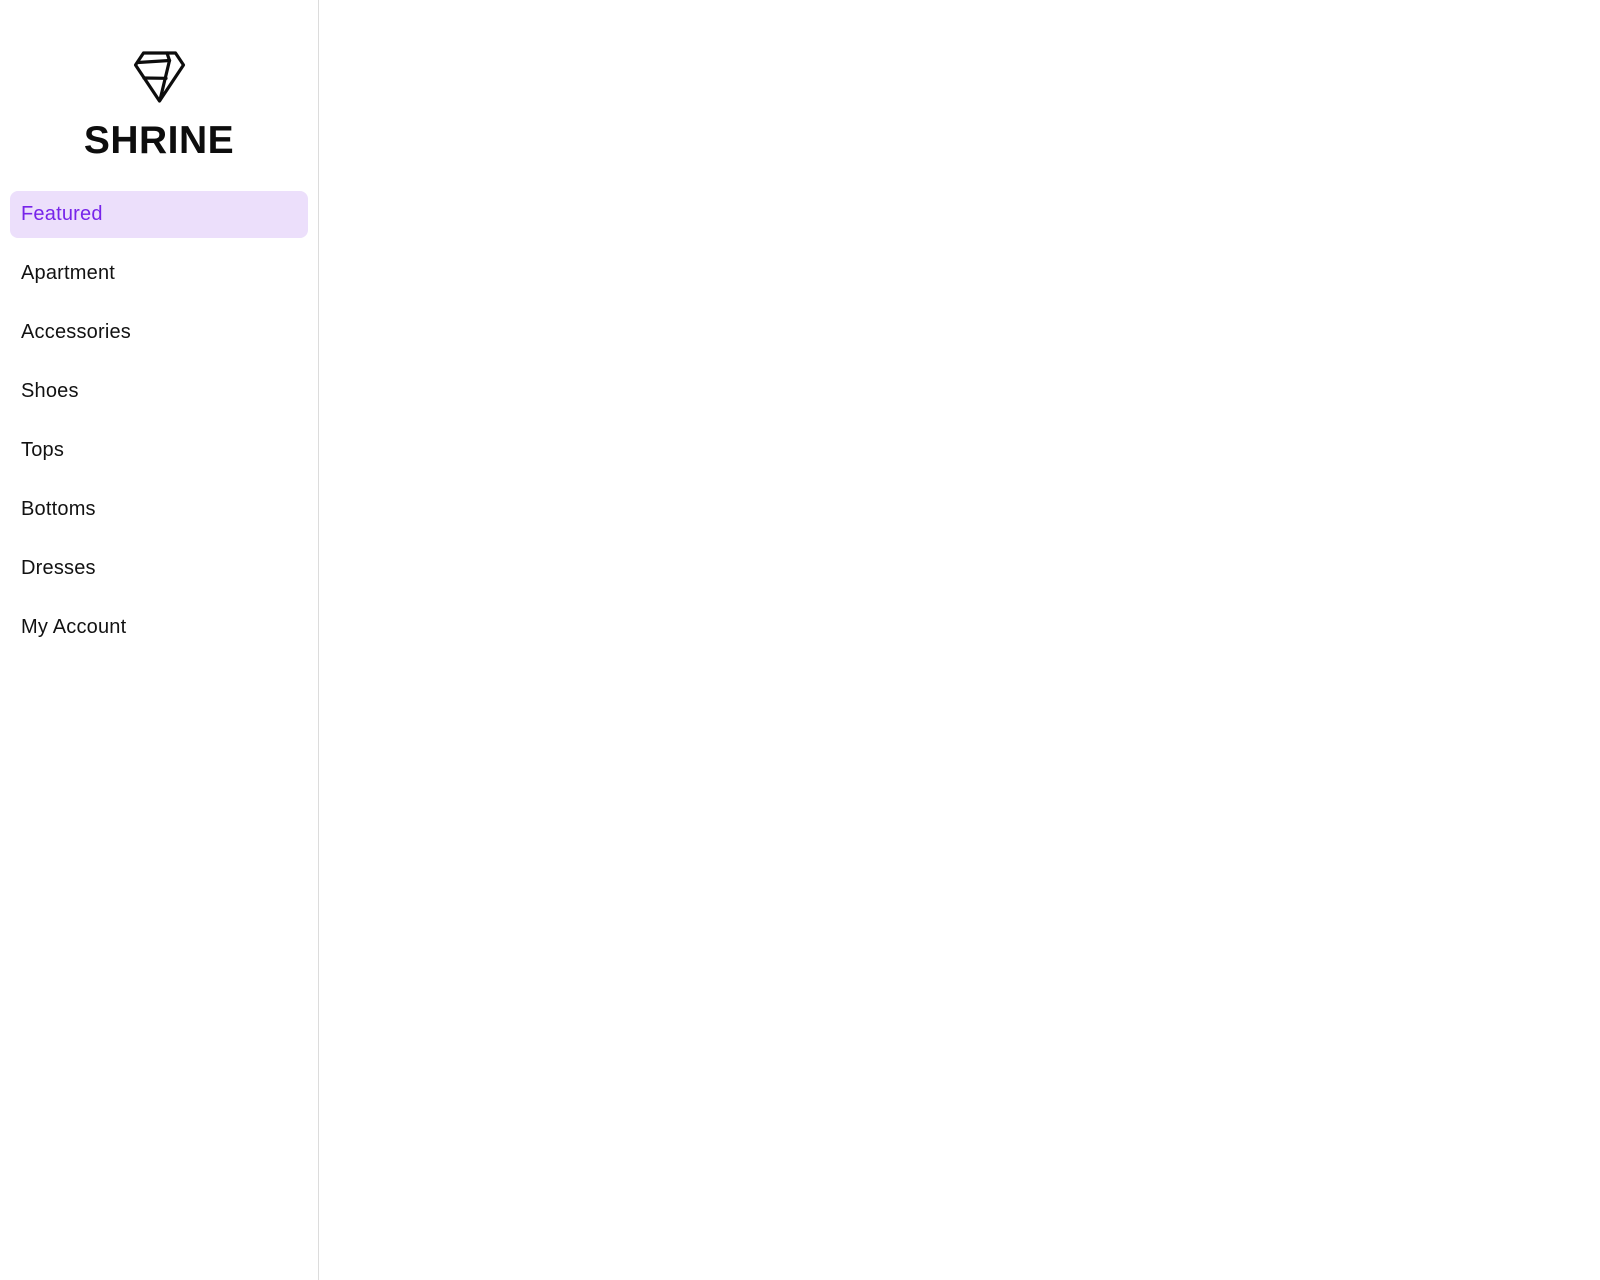 The width and height of the screenshot is (1600, 1280). I want to click on nav-item-featured: Featured, so click(159, 214).